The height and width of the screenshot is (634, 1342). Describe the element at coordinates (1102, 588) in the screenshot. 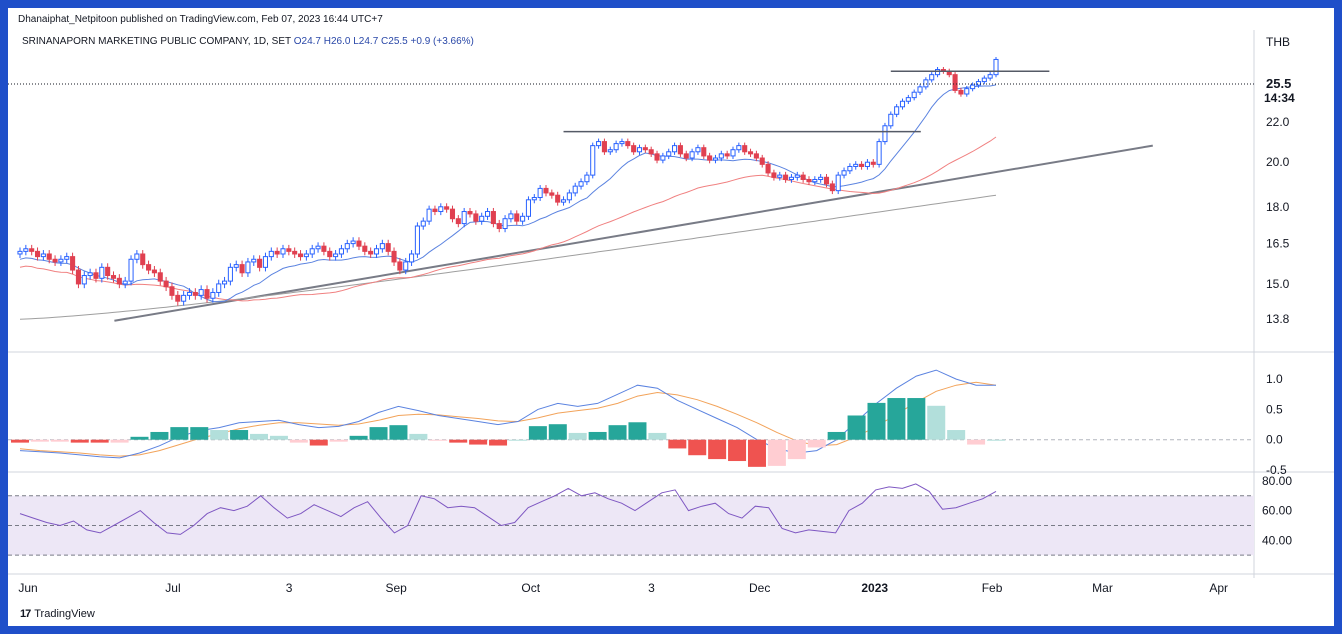

I see `time-tick-label: Mar` at that location.